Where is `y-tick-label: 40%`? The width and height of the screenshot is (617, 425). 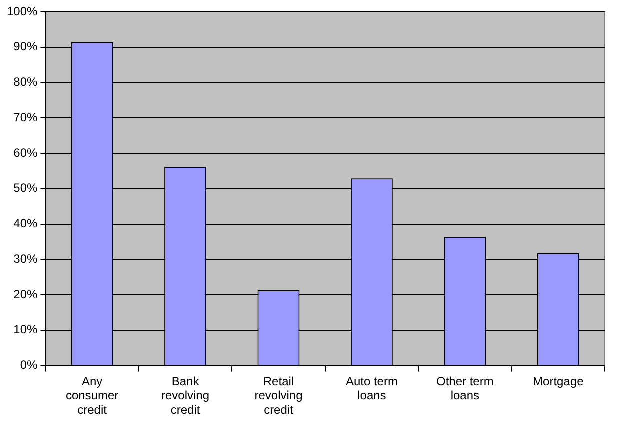
y-tick-label: 40% is located at coordinates (26, 223).